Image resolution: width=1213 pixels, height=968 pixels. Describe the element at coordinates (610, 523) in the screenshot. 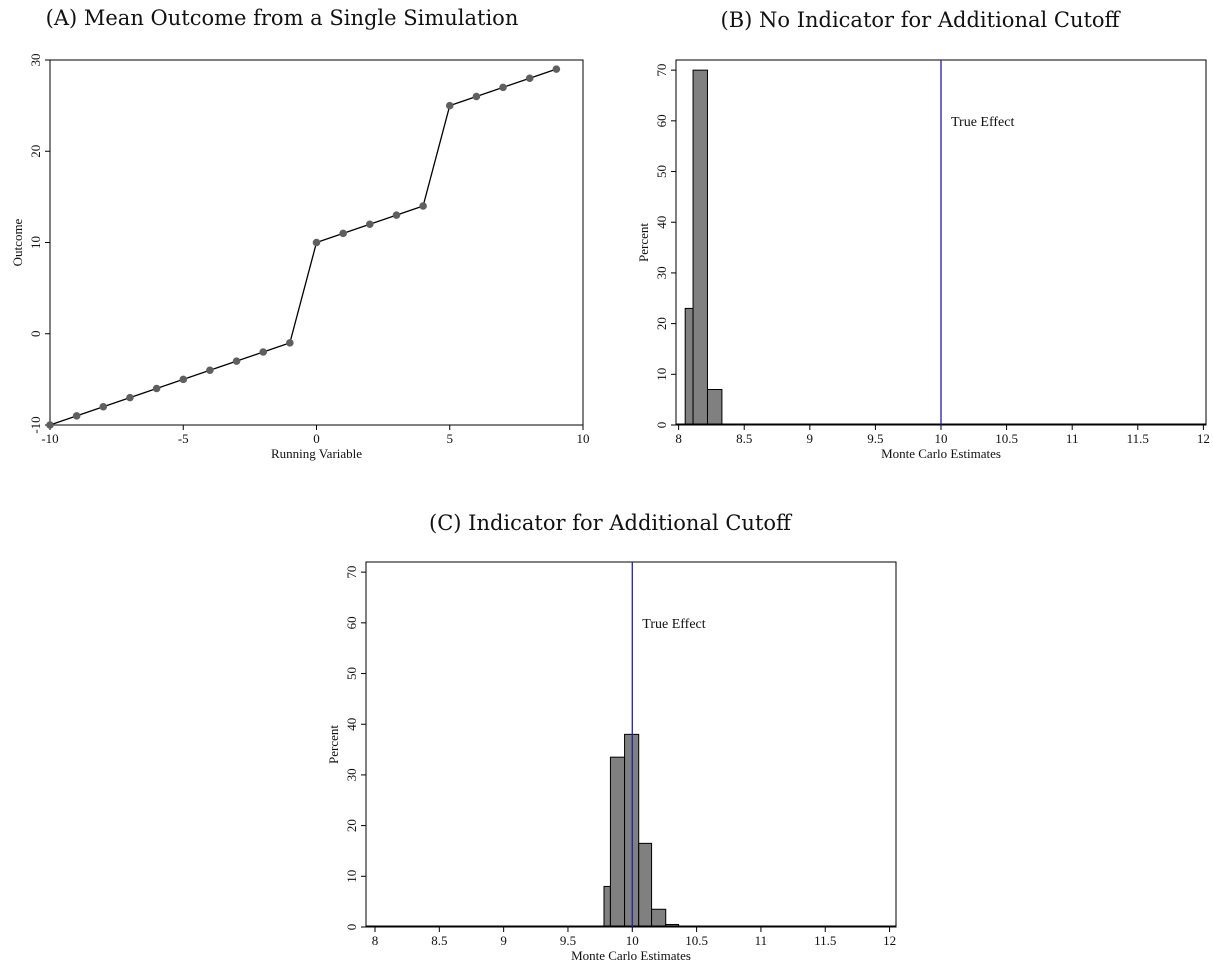

I see `panel-c-title: (C) Indicator for Additional Cutoff` at that location.